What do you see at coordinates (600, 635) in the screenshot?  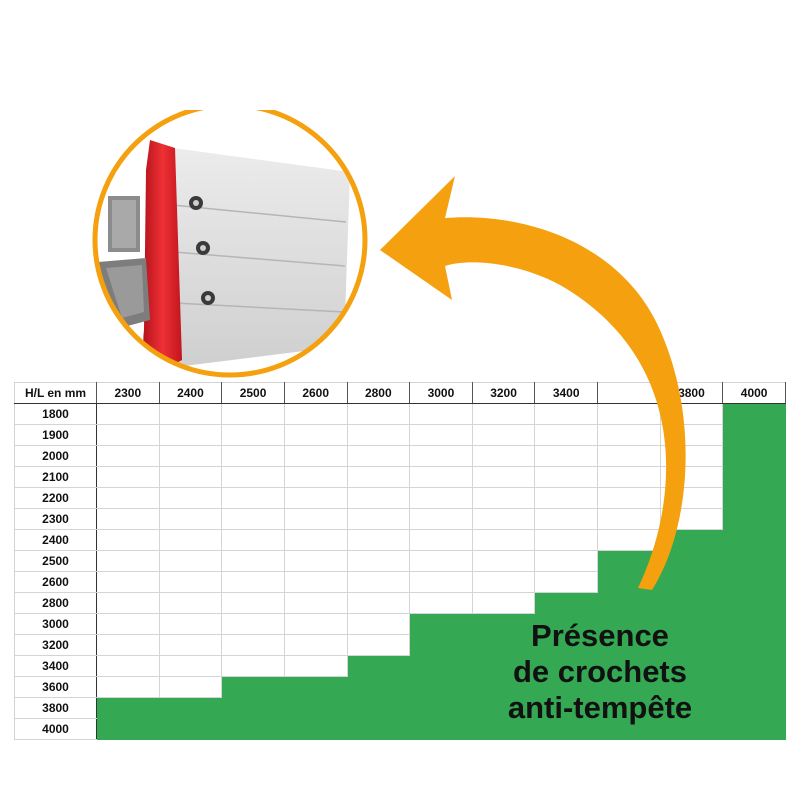 I see `caption-line: Présence` at bounding box center [600, 635].